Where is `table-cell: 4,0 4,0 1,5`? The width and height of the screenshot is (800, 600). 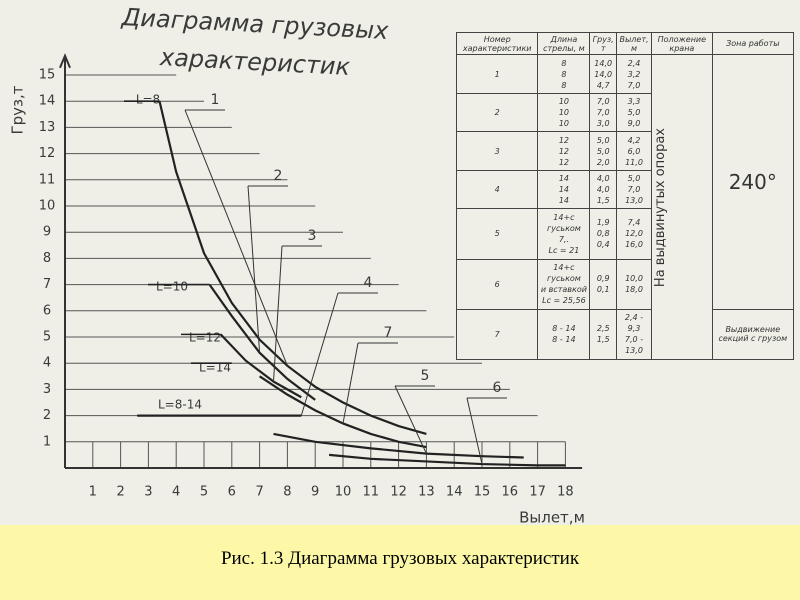 table-cell: 4,0 4,0 1,5 is located at coordinates (603, 189).